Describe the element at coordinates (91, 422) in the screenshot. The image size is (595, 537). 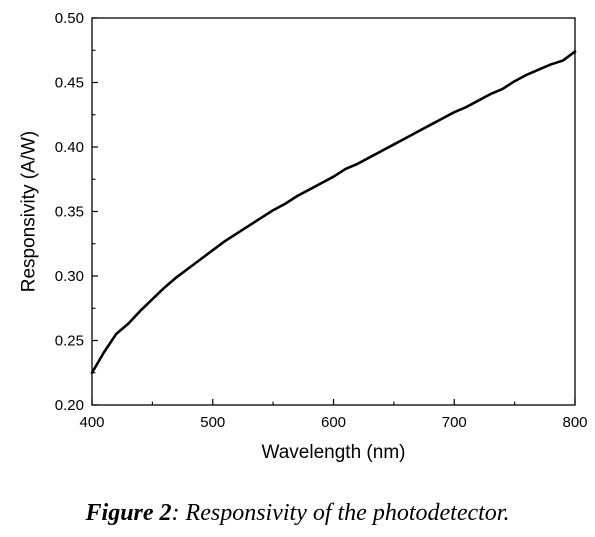
I see `x-tick-label: 400` at that location.